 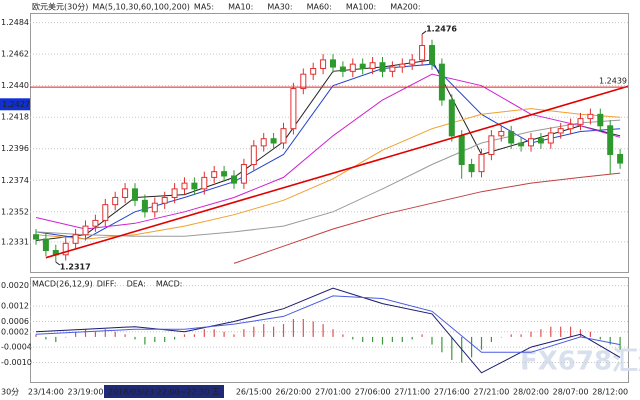 I want to click on annotation-label: 1.2317, so click(x=75, y=266).